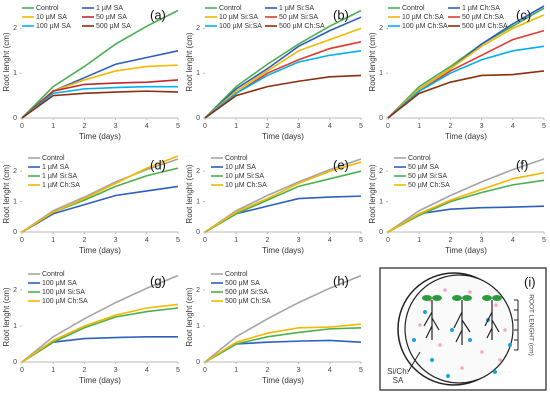 This screenshot has height=393, width=550. What do you see at coordinates (463, 329) in the screenshot?
I see `diagram: (i) ROOT LENGHT (cm) Si/Ch: SA` at bounding box center [463, 329].